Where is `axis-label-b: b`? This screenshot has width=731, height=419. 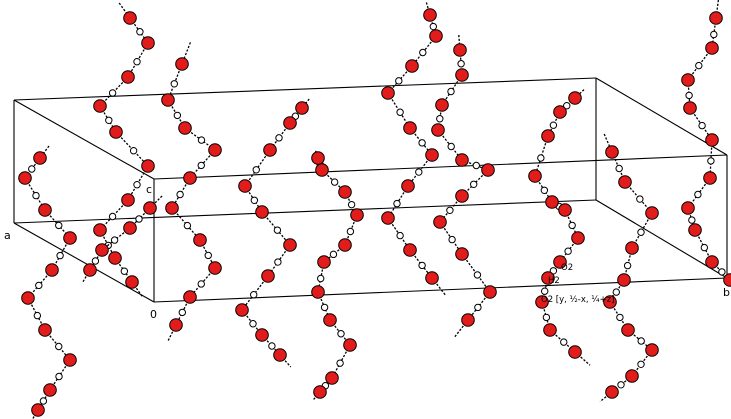 axis-label-b: b is located at coordinates (726, 292).